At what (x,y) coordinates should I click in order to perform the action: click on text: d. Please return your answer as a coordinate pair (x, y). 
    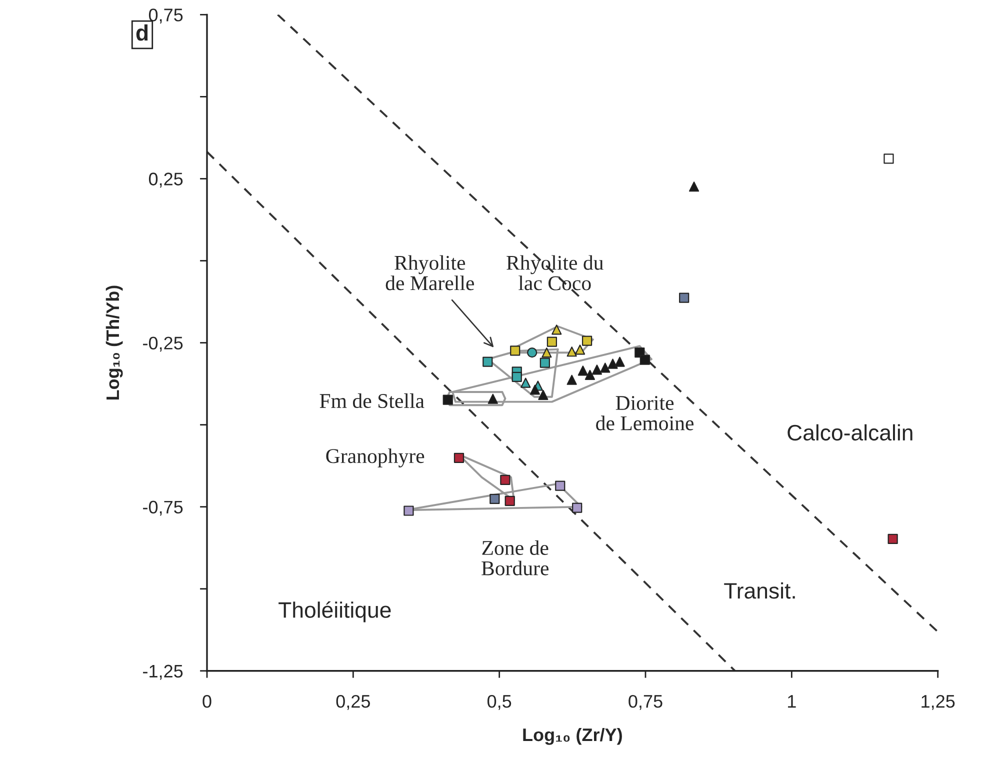
    Looking at the image, I should click on (142, 32).